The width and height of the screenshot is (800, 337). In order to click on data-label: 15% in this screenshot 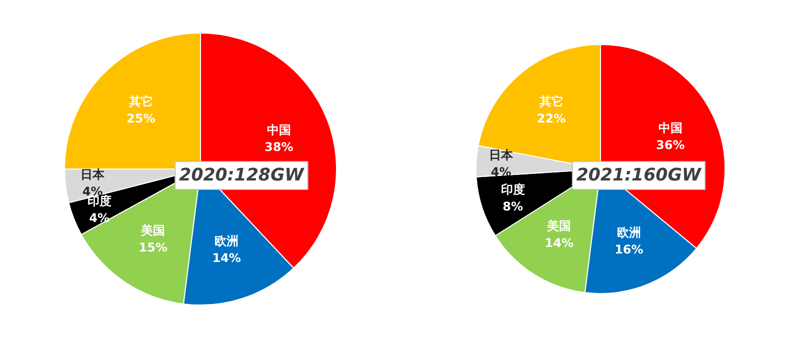, I will do `click(153, 247)`.